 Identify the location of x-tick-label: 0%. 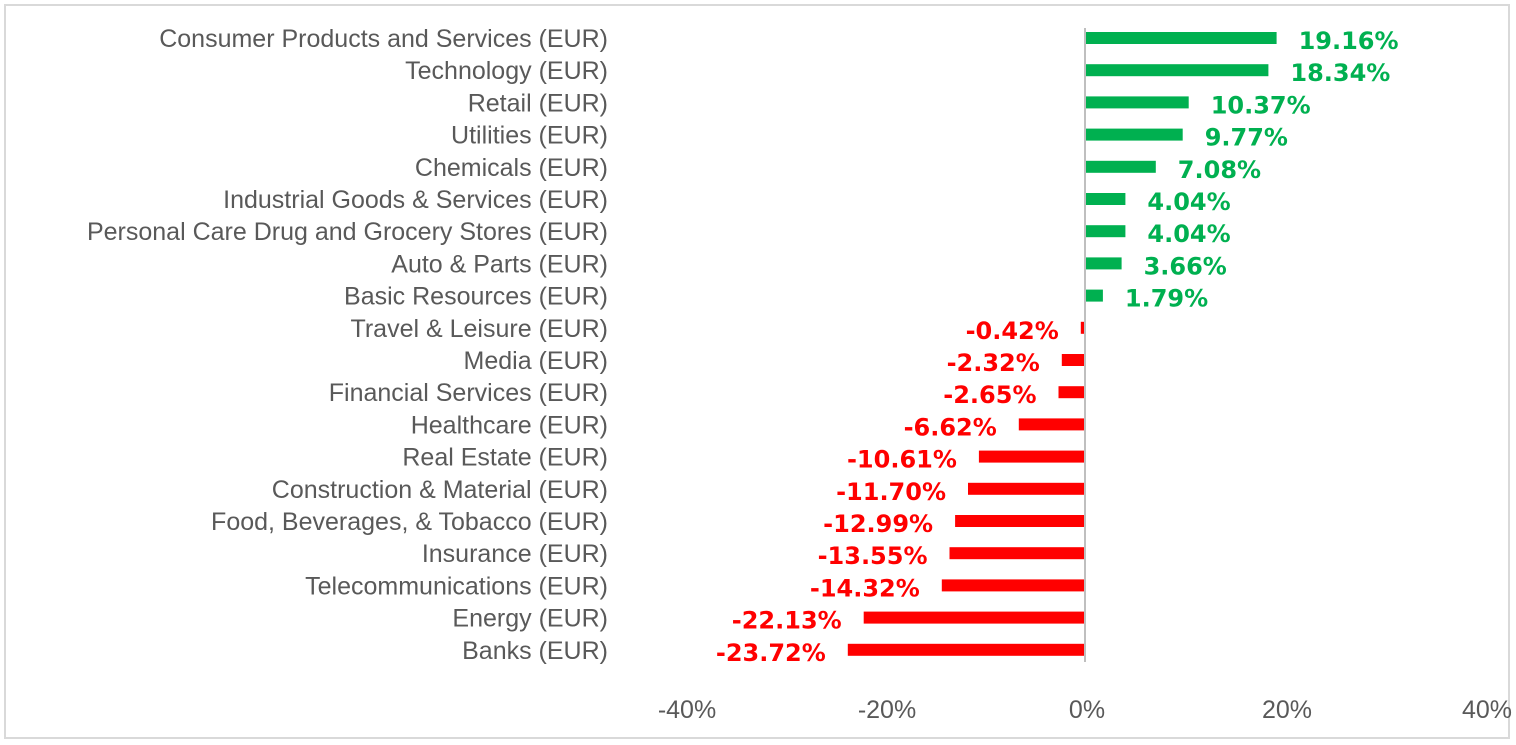
(1087, 710).